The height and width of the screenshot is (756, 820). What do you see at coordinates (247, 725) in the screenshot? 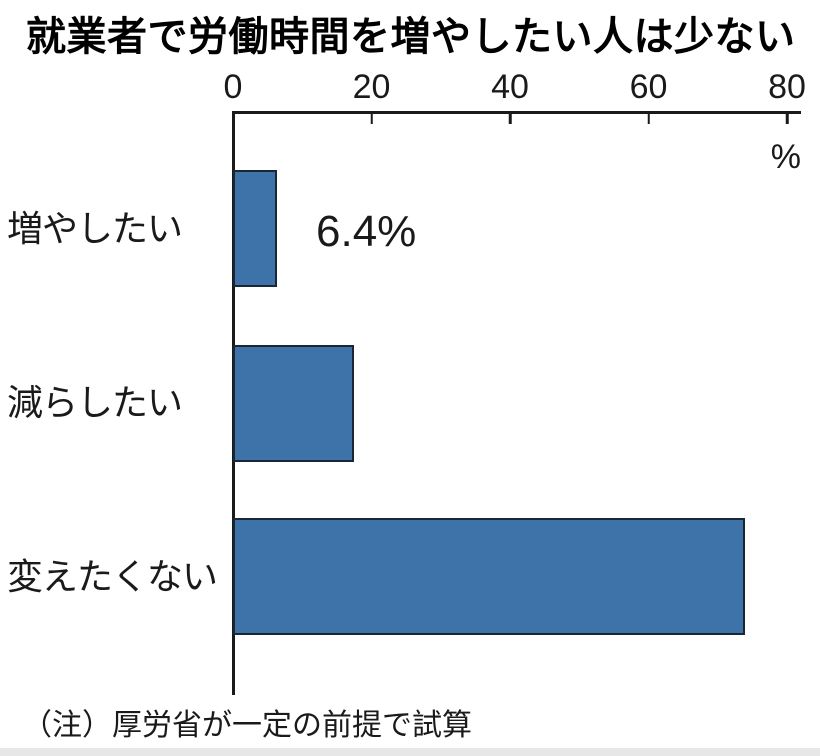
I see `source-note: （注）厚労省が一定の前提で試算` at bounding box center [247, 725].